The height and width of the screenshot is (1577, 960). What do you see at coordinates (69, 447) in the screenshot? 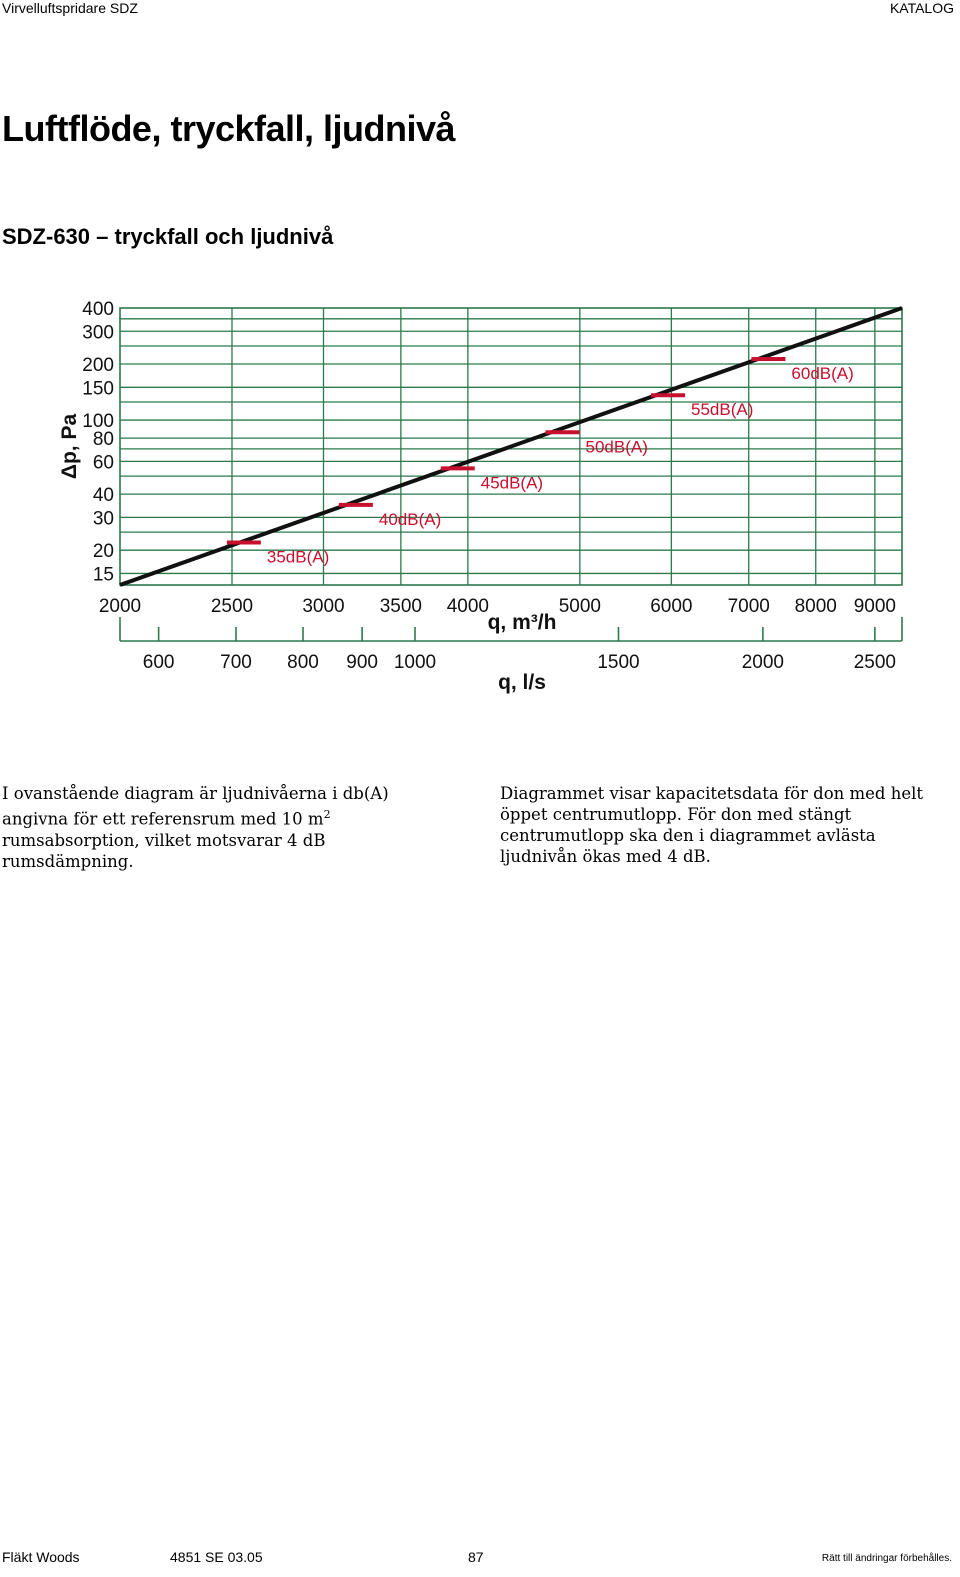
I see `y-axis-label: Δp, Pa` at bounding box center [69, 447].